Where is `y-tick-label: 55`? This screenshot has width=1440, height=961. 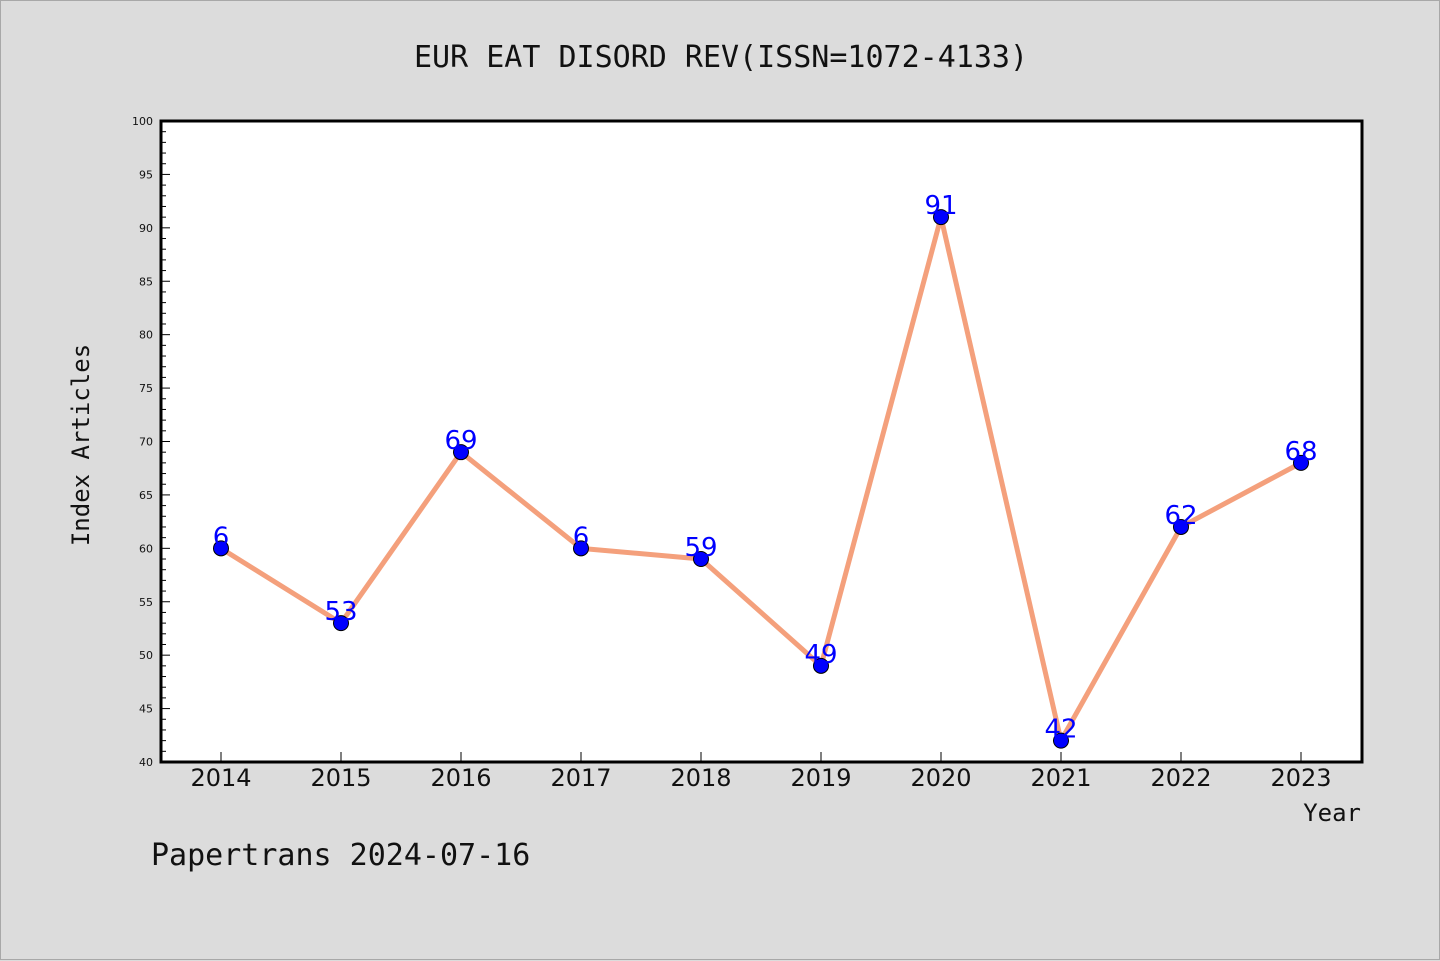 y-tick-label: 55 is located at coordinates (146, 602).